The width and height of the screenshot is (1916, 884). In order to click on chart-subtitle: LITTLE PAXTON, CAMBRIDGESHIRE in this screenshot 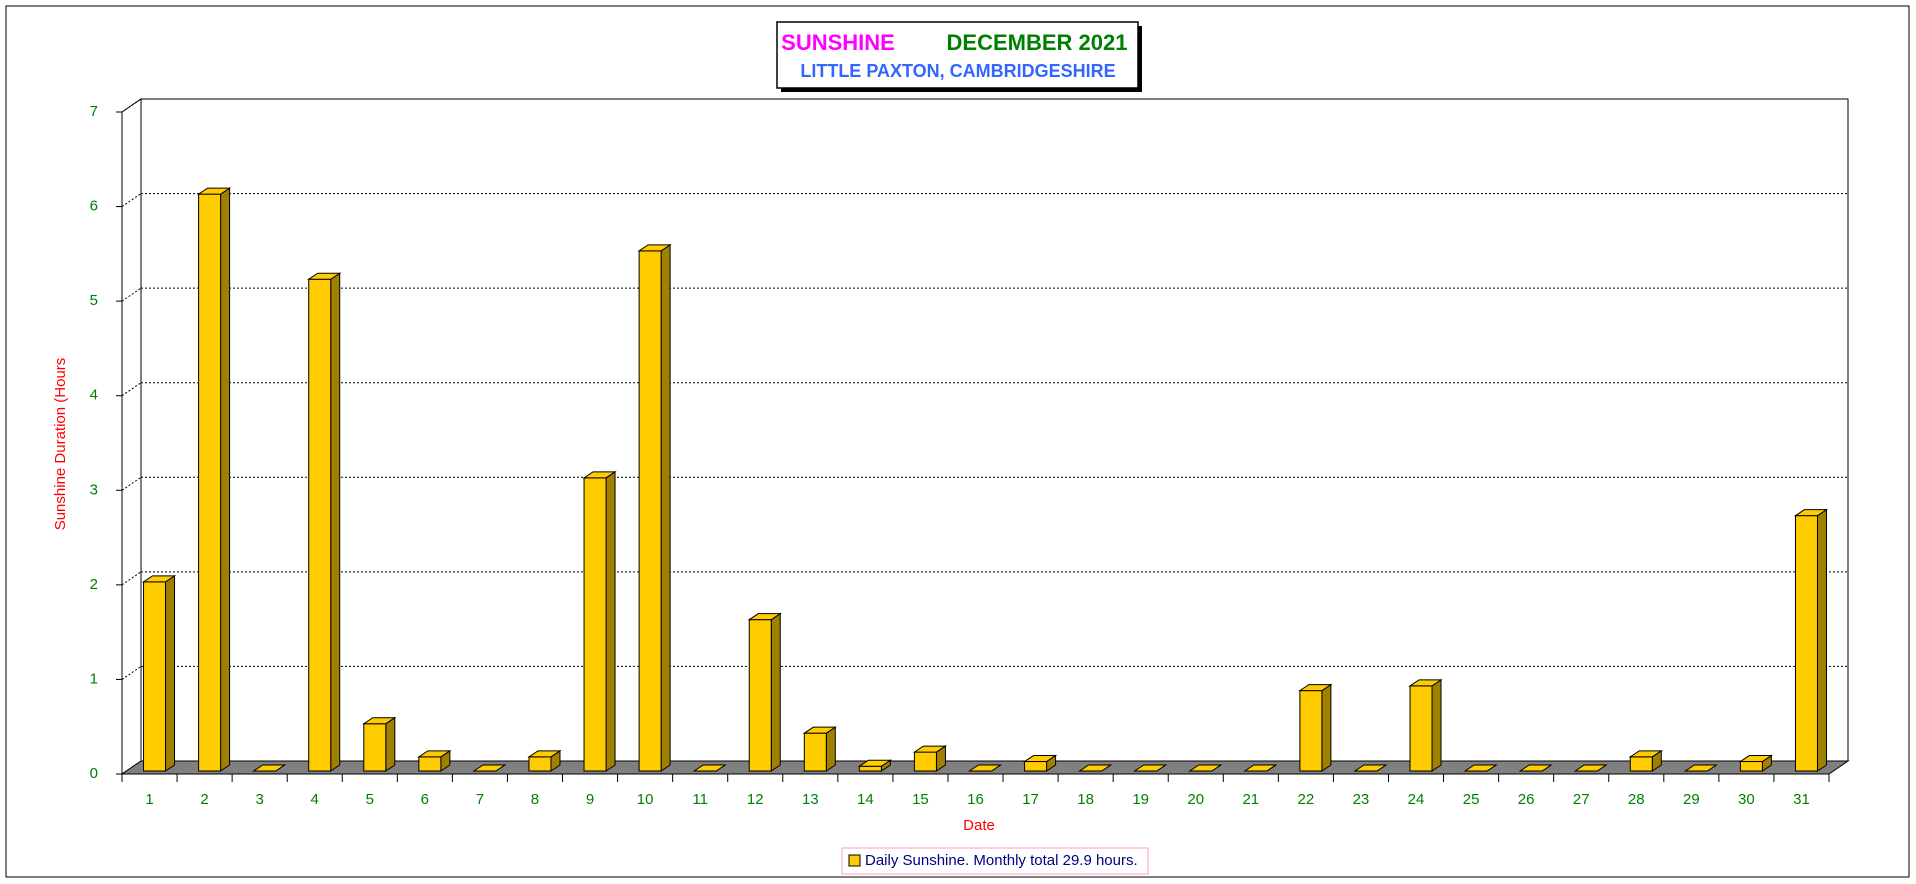, I will do `click(957, 71)`.